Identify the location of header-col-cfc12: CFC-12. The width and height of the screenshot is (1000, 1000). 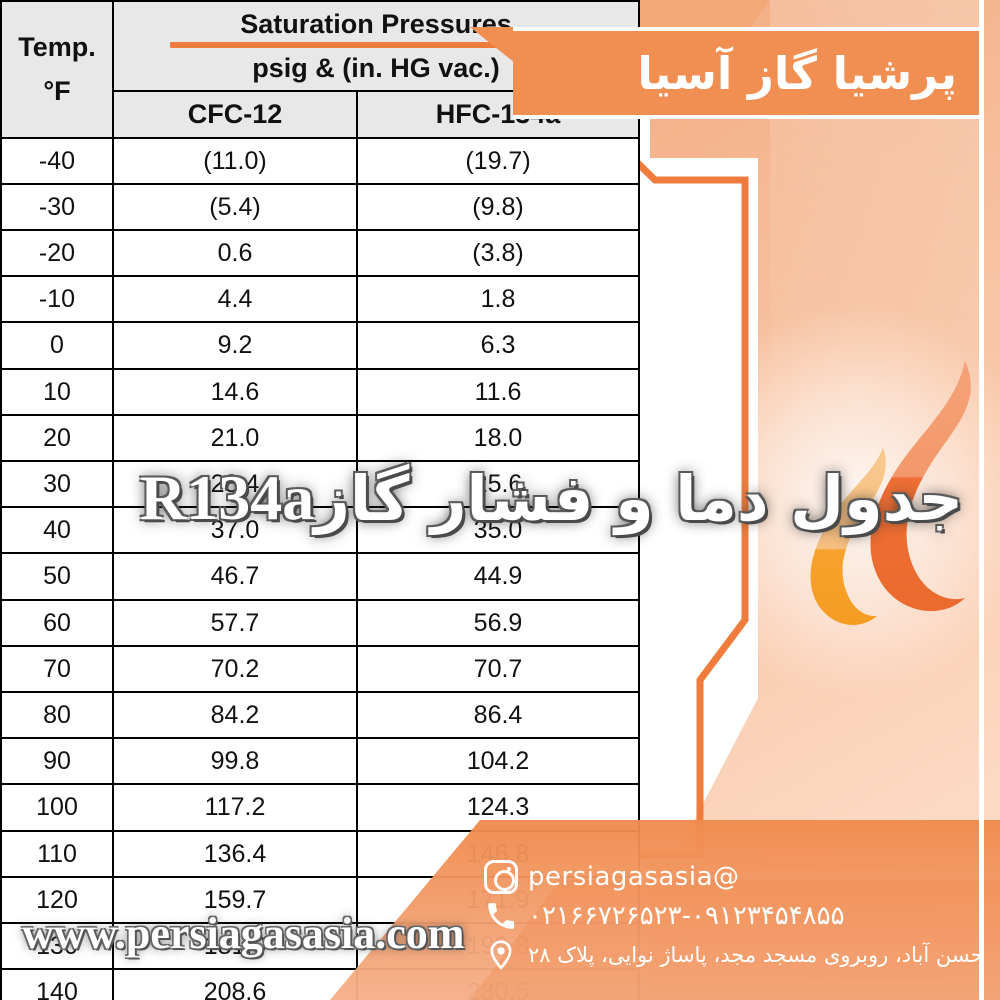
(235, 114).